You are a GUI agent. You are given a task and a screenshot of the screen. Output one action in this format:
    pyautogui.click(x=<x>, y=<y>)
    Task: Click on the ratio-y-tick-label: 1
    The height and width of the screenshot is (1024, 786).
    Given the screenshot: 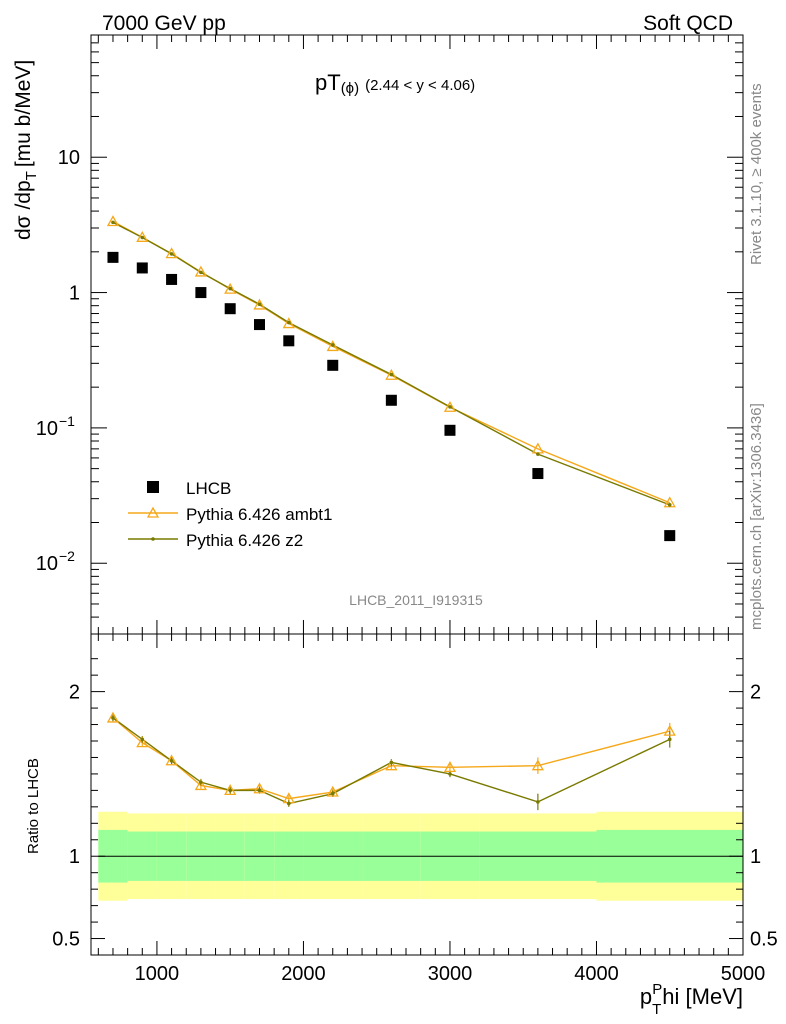 What is the action you would take?
    pyautogui.click(x=74, y=857)
    